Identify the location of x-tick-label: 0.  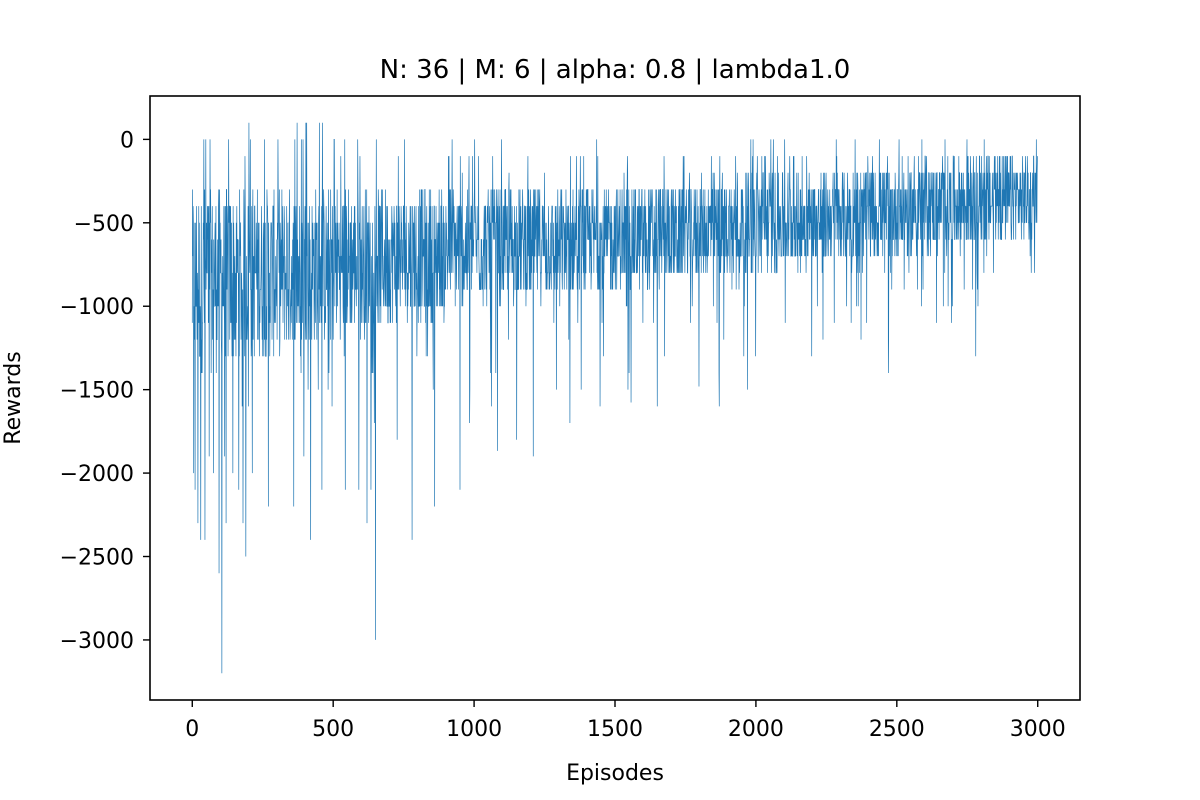
(192, 729).